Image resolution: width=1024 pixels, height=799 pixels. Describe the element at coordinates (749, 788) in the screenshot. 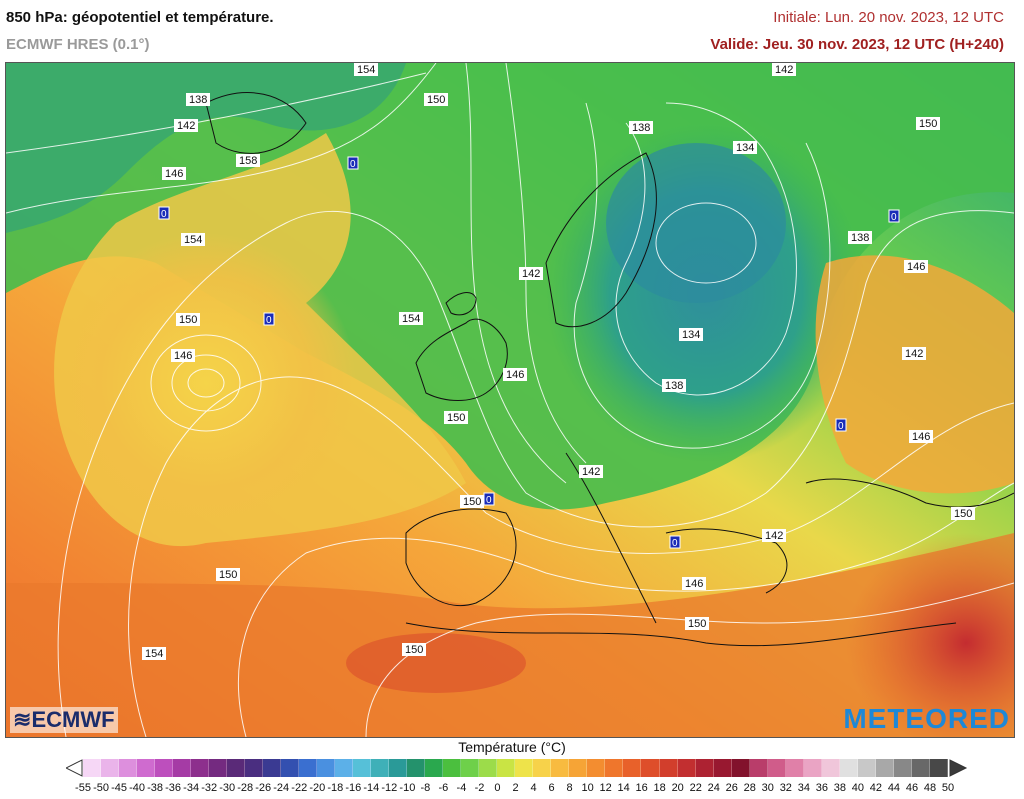

I see `legend-tick-label: 28` at that location.